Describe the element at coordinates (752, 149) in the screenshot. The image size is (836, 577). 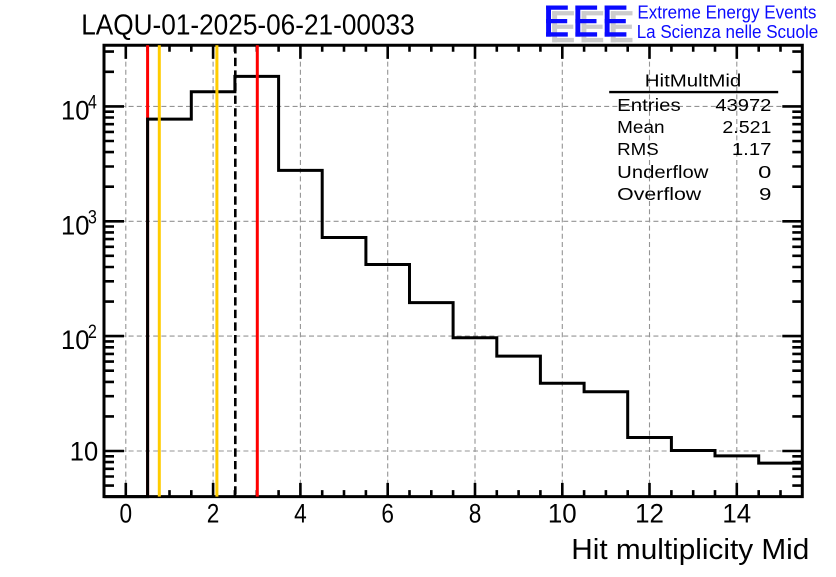
I see `svg-text: 1.17` at that location.